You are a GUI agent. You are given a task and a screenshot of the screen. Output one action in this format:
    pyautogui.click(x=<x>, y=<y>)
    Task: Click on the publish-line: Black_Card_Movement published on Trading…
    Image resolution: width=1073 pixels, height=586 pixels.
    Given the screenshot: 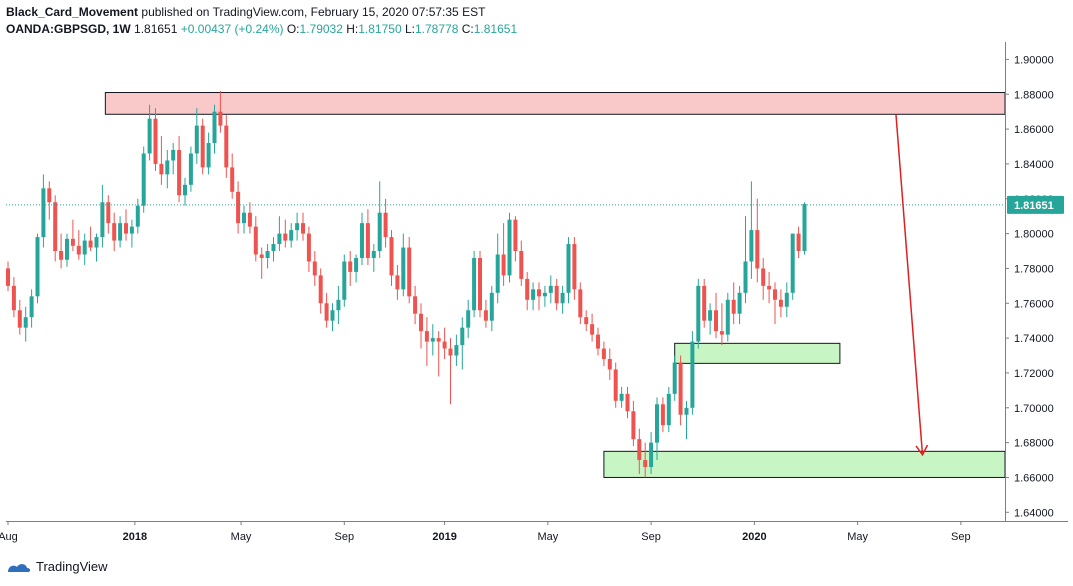 What is the action you would take?
    pyautogui.click(x=261, y=12)
    